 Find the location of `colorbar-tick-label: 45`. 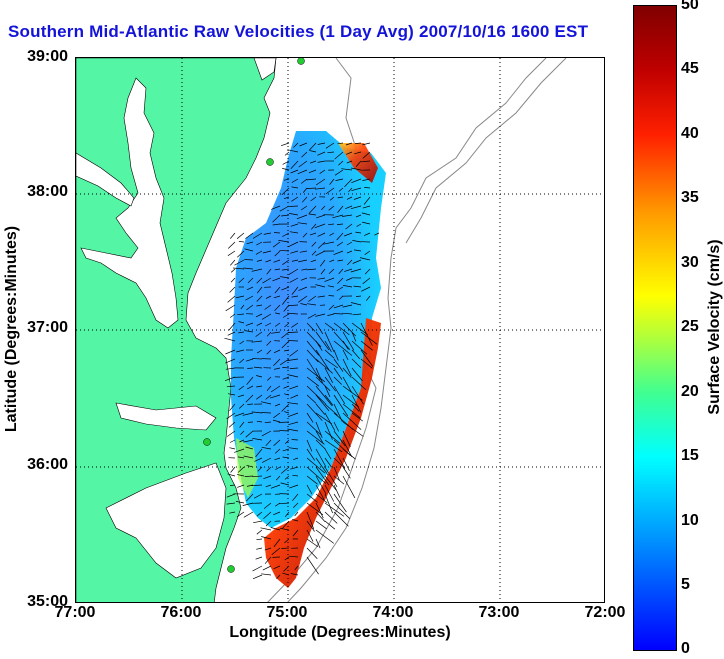

colorbar-tick-label: 45 is located at coordinates (690, 68).